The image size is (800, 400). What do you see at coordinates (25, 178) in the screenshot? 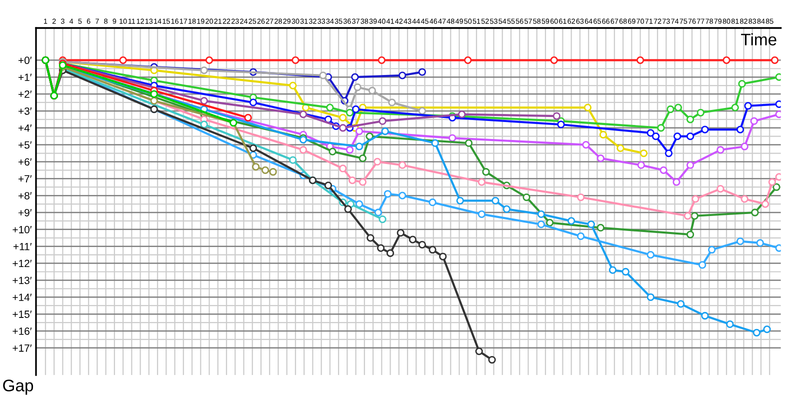
I see `y-tick-label: +7′` at bounding box center [25, 178].